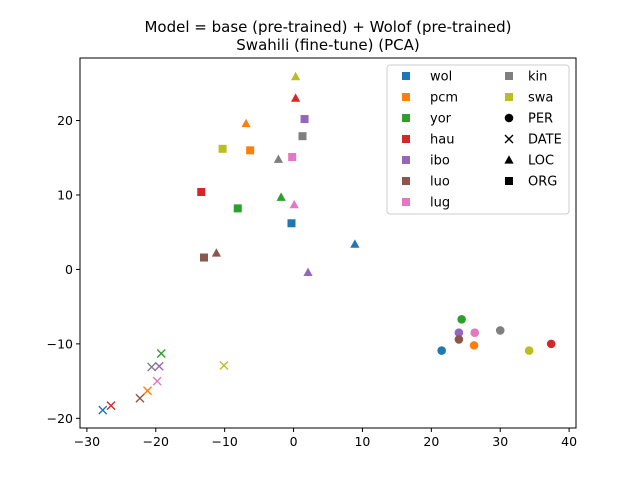  I want to click on legend-label-swa: swa, so click(540, 98).